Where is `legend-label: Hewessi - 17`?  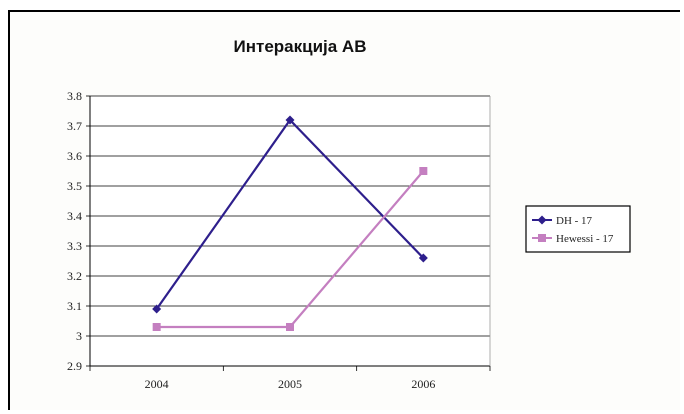 legend-label: Hewessi - 17 is located at coordinates (585, 239).